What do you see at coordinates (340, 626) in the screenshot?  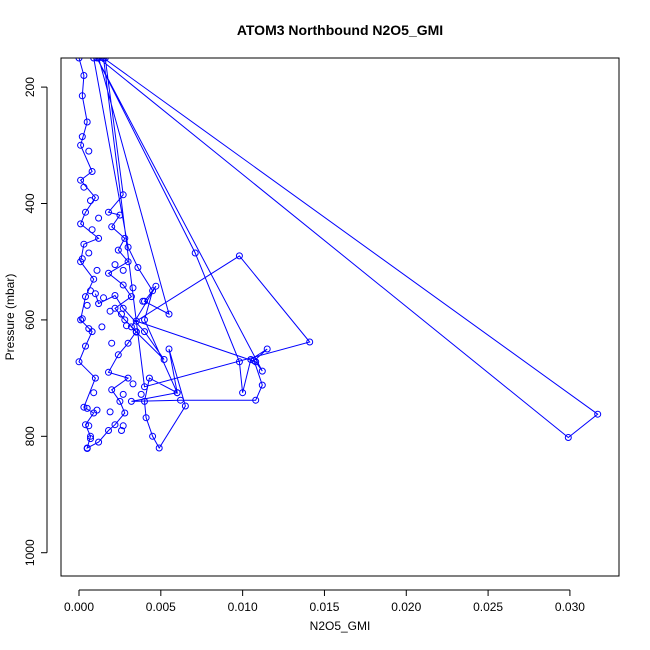 I see `x-axis-label: N2O5_GMI` at bounding box center [340, 626].